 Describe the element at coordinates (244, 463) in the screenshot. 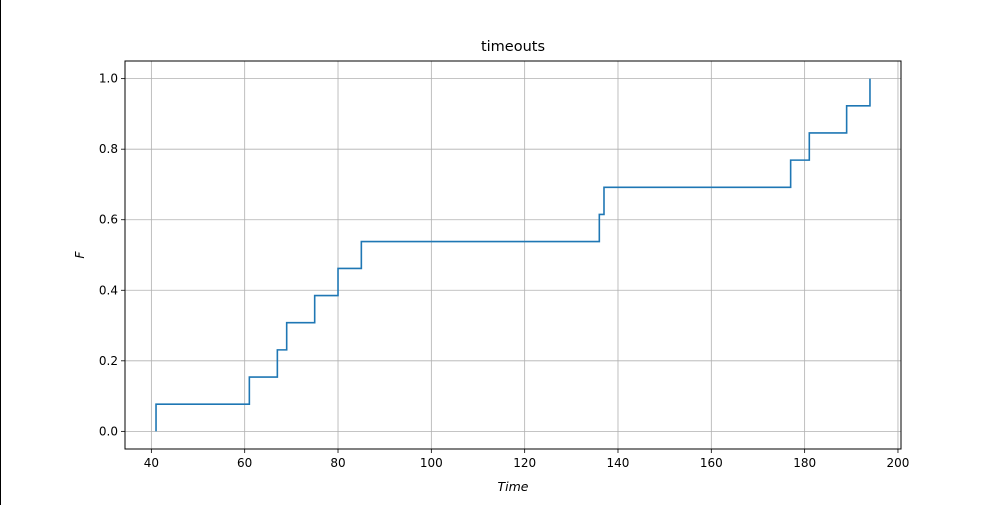

I see `x-tick-label: 60` at that location.